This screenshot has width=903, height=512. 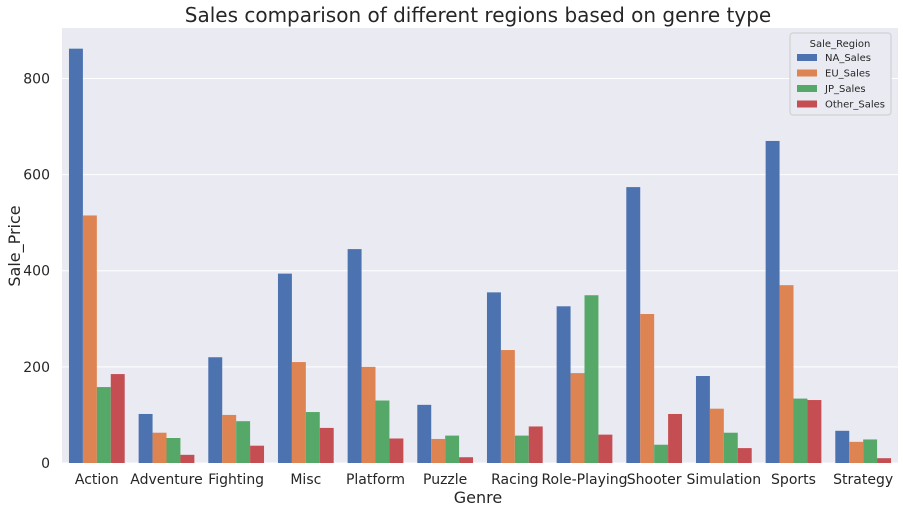 I want to click on x-tick-label: Misc, so click(x=305, y=480).